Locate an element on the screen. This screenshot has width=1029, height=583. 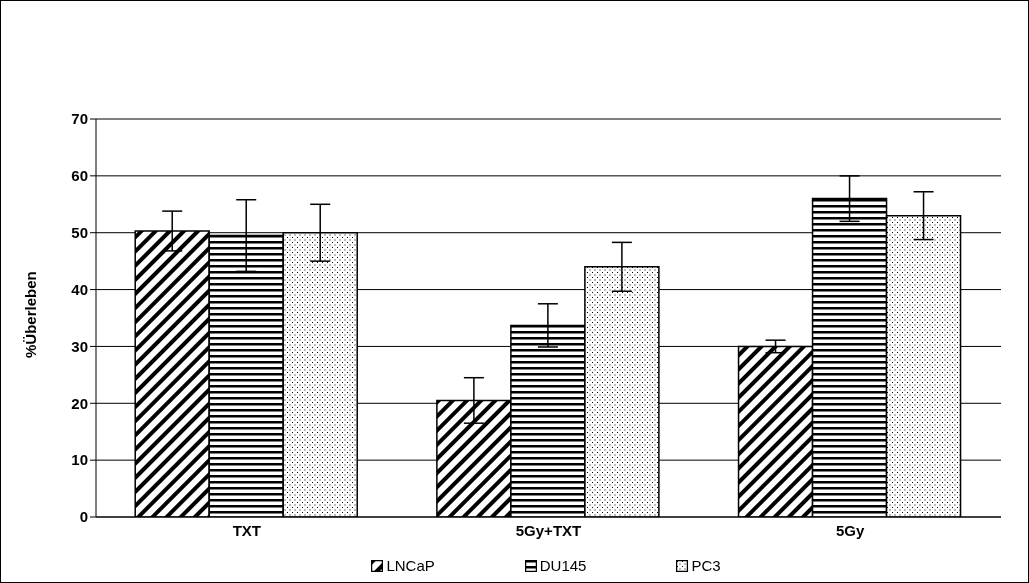
legend-label: DU145 is located at coordinates (563, 565).